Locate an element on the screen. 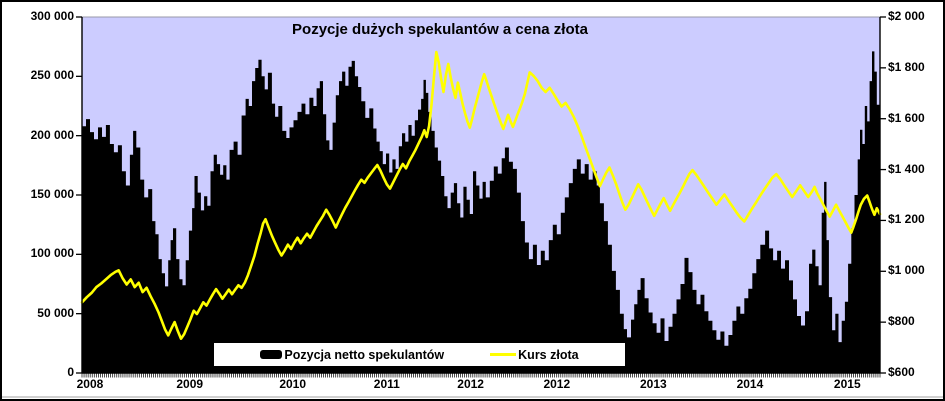 The height and width of the screenshot is (401, 945). y-axis-left-tick-label: 250 000 is located at coordinates (52, 75).